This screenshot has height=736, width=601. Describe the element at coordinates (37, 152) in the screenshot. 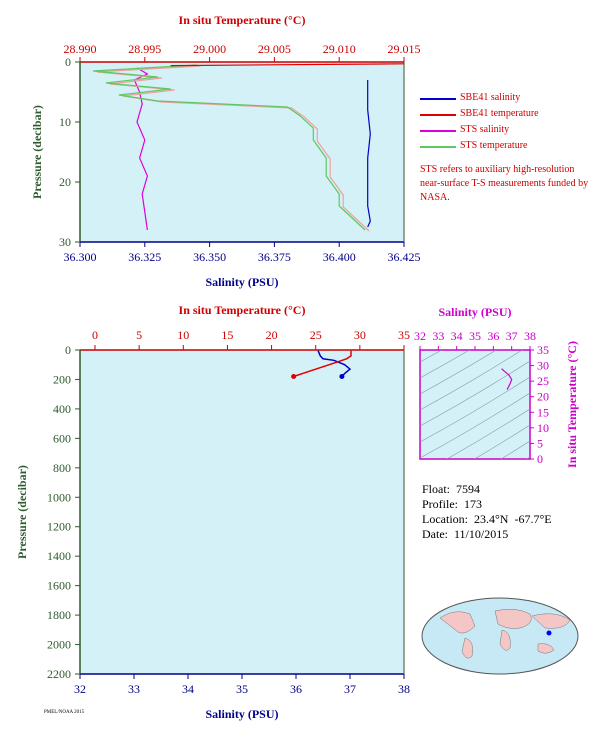

I see `pressure-axis-title-1: Pressure (decibar)` at that location.